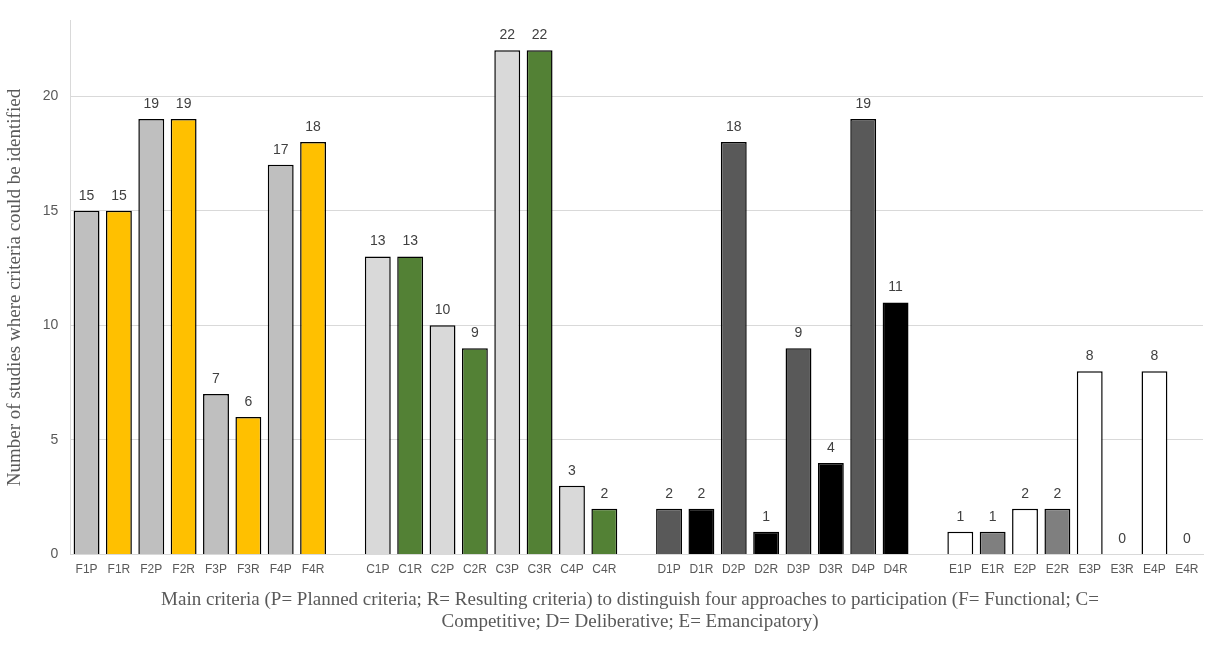 The width and height of the screenshot is (1223, 648). Describe the element at coordinates (1122, 569) in the screenshot. I see `x-tick-label: E3R` at that location.